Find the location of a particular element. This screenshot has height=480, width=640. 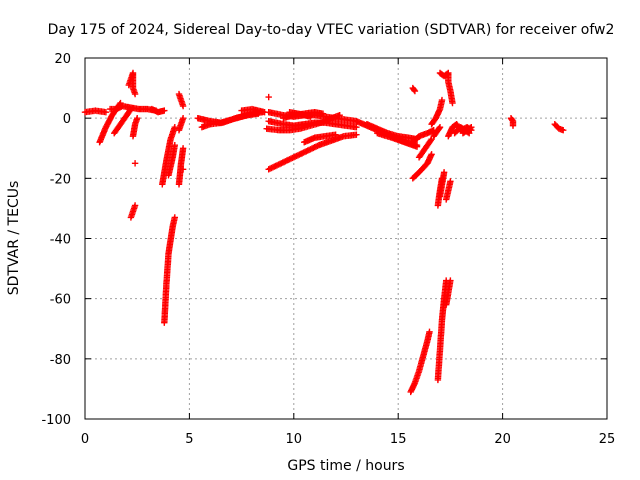

x-tick-label: 20 is located at coordinates (502, 439).